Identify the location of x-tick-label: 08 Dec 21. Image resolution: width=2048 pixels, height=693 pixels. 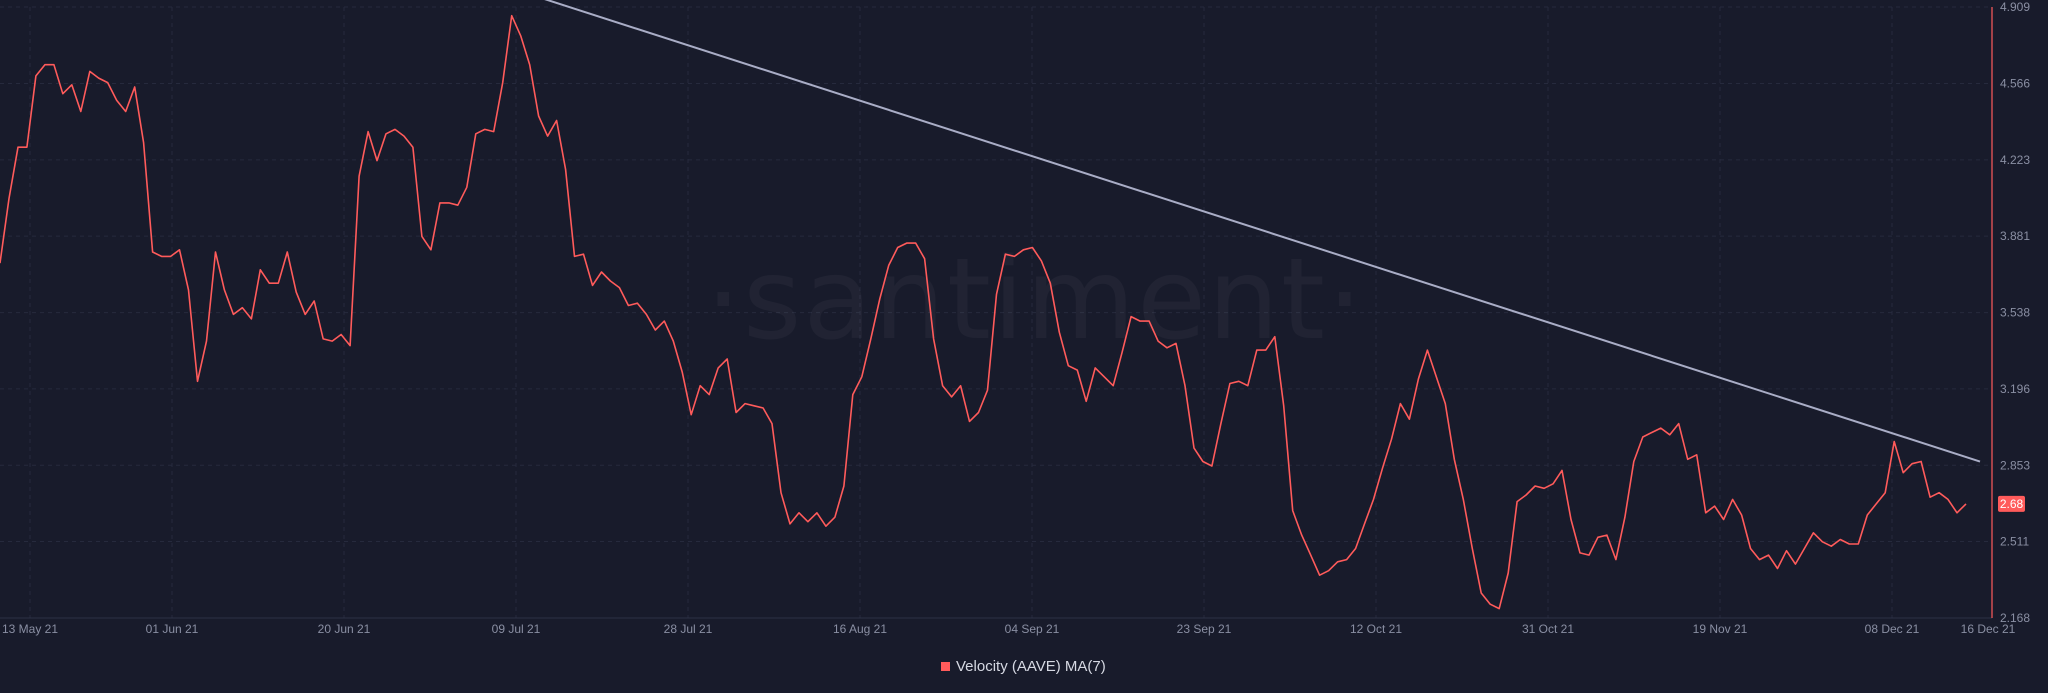
(1892, 629).